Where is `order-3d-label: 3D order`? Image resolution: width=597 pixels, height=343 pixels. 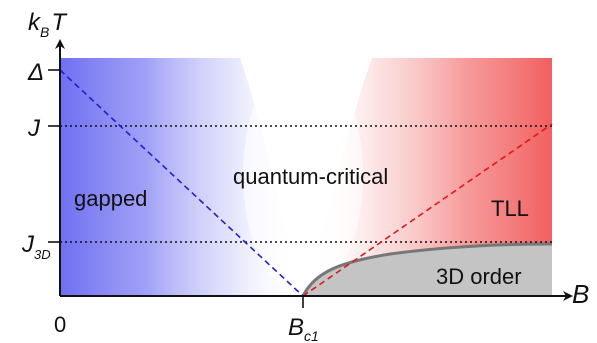 order-3d-label: 3D order is located at coordinates (479, 276).